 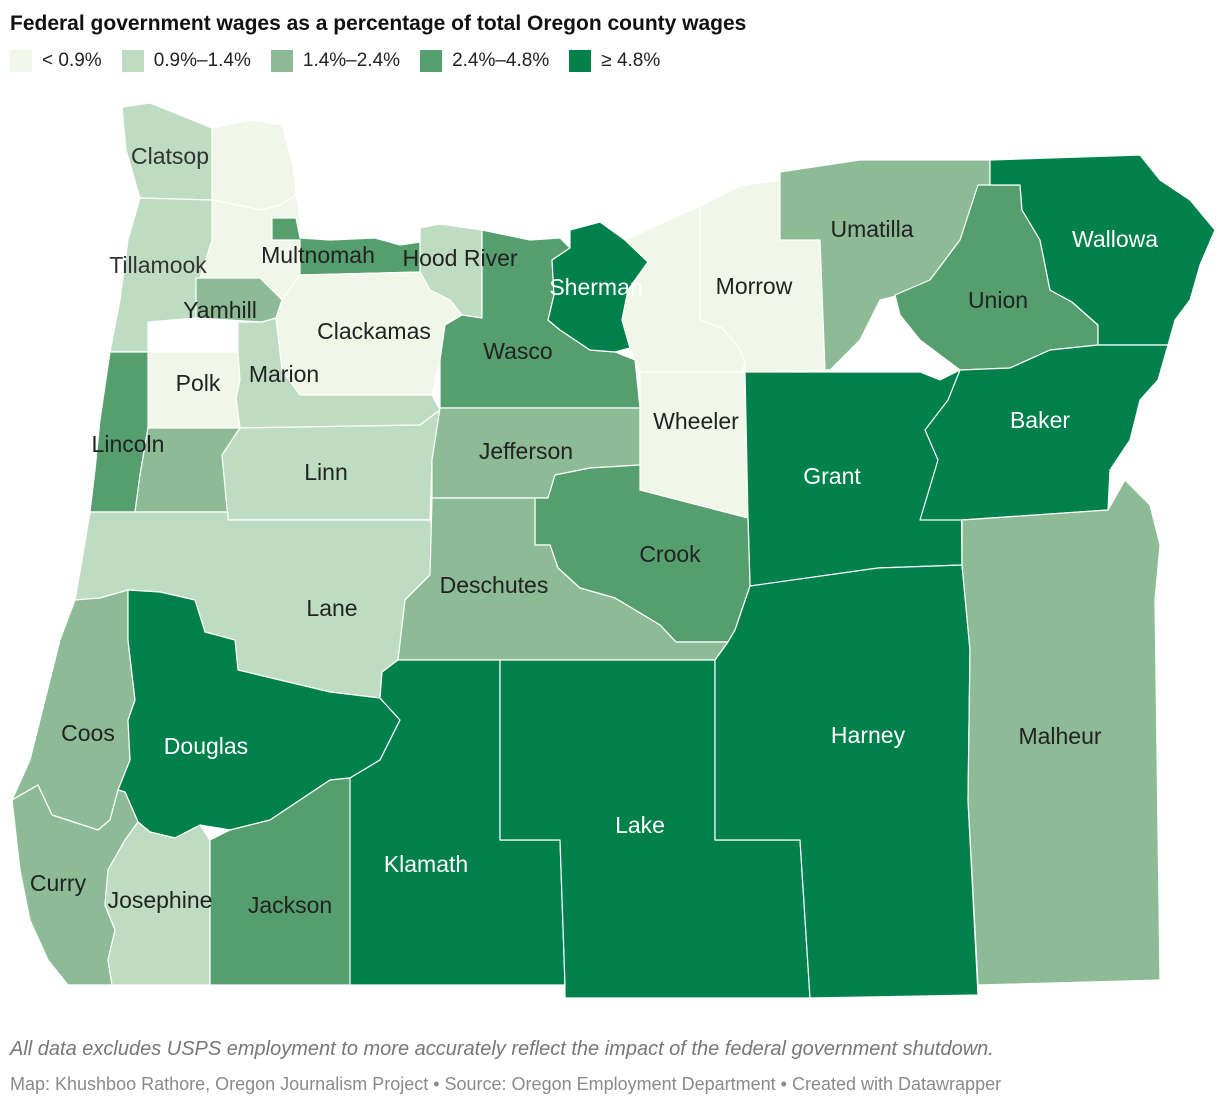 I want to click on county-label-douglas: Douglas, so click(x=206, y=746).